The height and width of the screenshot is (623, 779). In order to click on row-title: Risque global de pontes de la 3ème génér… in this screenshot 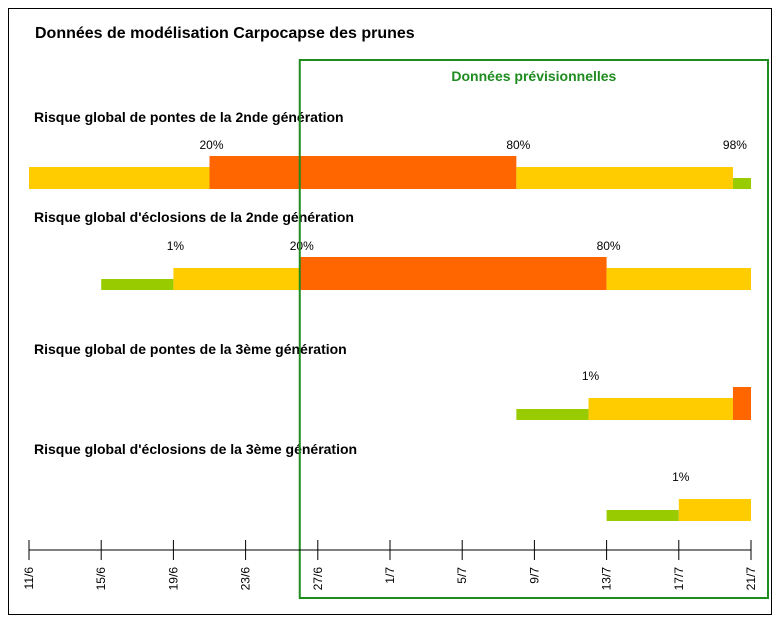, I will do `click(190, 349)`.